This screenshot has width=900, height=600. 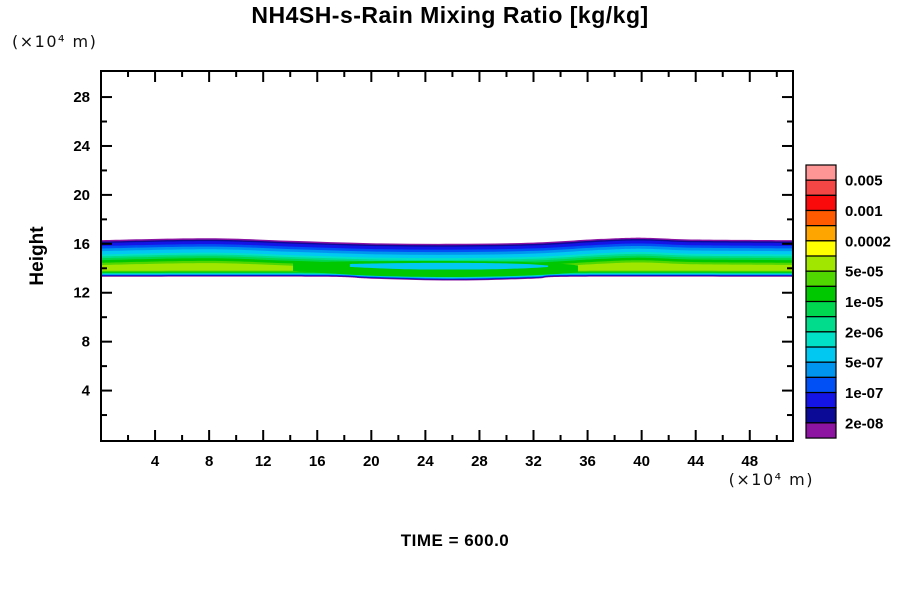 What do you see at coordinates (86, 342) in the screenshot?
I see `y-tick-label: 8` at bounding box center [86, 342].